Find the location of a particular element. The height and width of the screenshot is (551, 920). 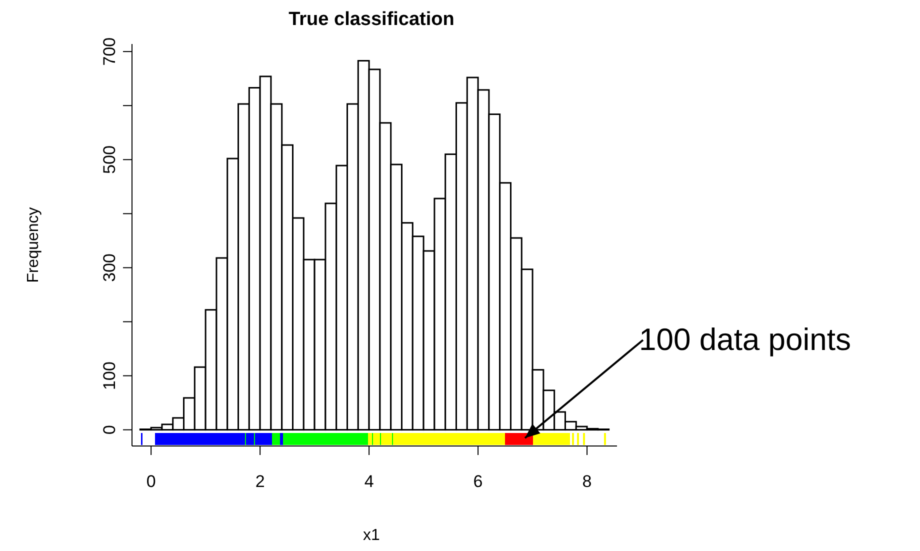

x-tick-label: 2 is located at coordinates (260, 481).